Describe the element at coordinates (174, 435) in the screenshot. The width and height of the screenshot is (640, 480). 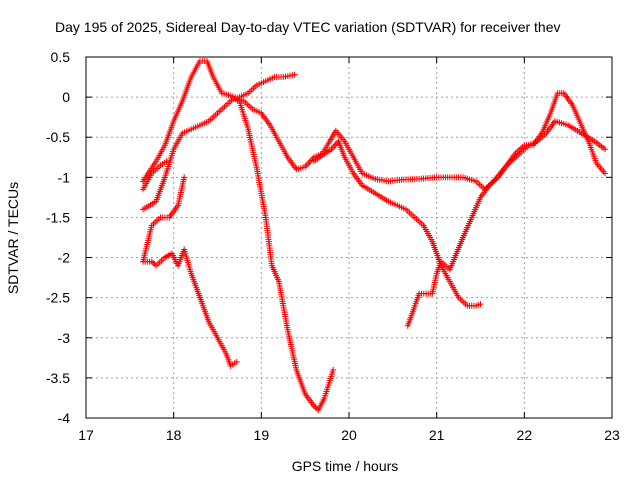
I see `x-tick-label: 18` at that location.